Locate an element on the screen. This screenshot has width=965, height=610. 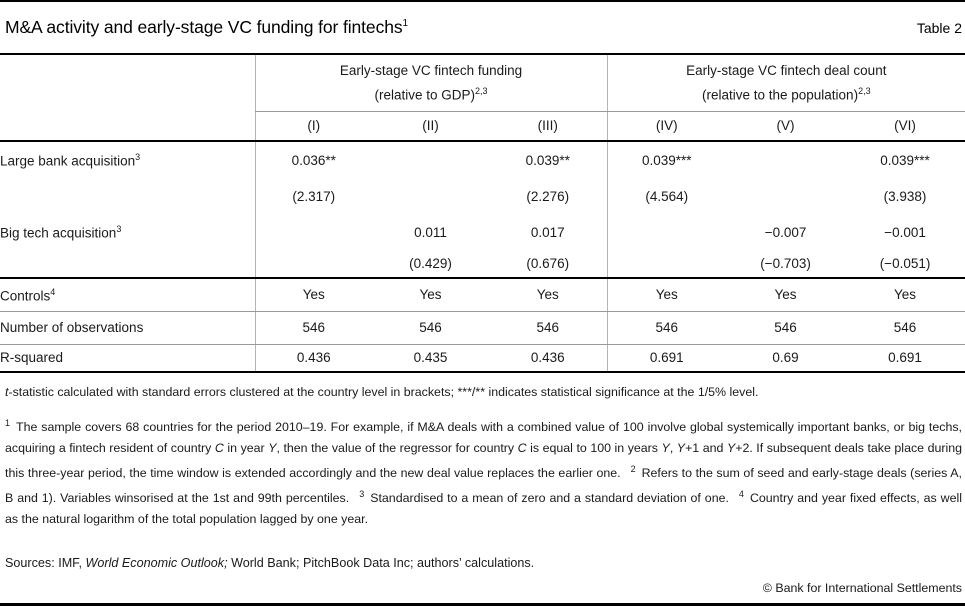
row-label: Controls4 is located at coordinates (127, 295).